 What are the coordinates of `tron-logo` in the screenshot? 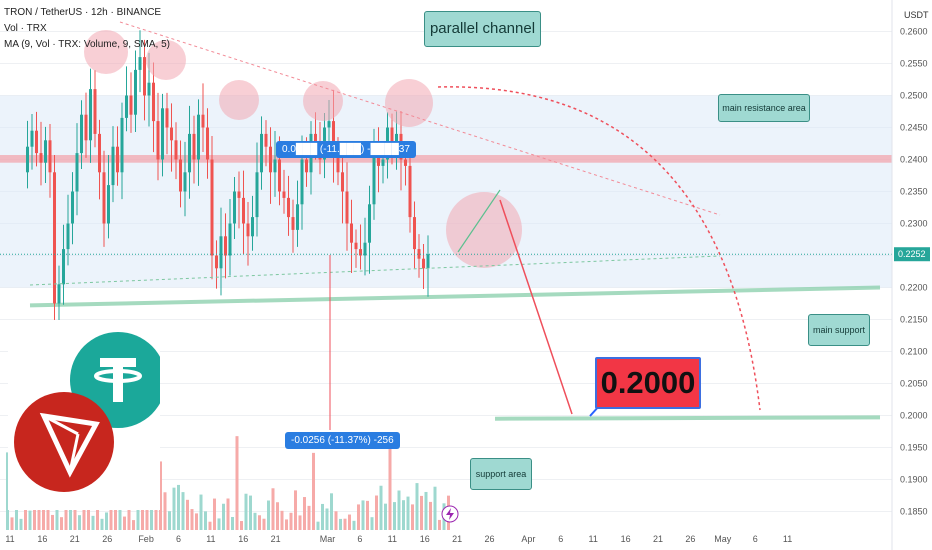 It's located at (64, 442).